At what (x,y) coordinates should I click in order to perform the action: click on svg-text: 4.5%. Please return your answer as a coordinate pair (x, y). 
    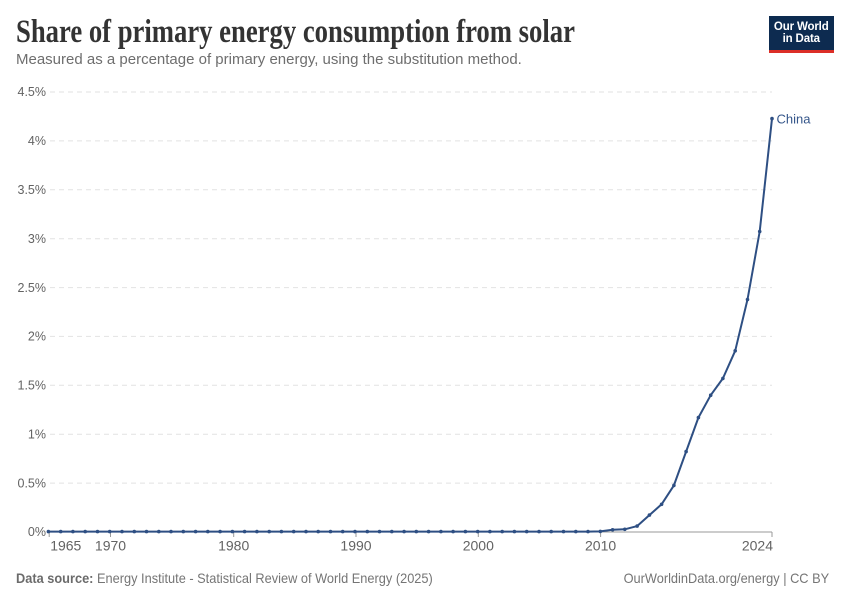
    Looking at the image, I should click on (32, 92).